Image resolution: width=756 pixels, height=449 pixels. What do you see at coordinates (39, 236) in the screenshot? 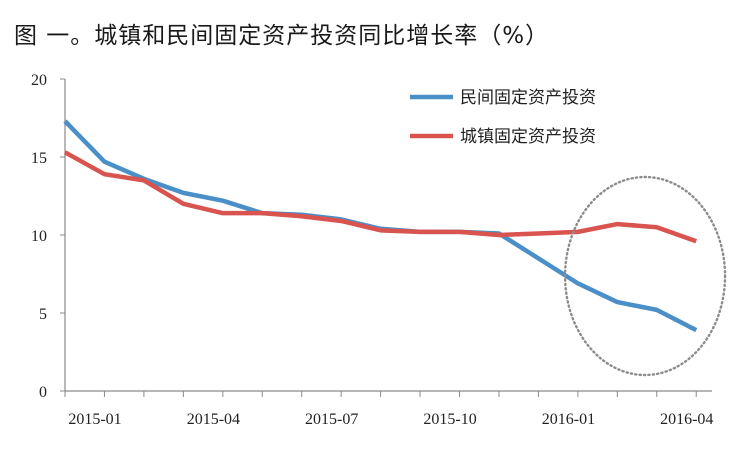
I see `y-tick-label: 10` at bounding box center [39, 236].